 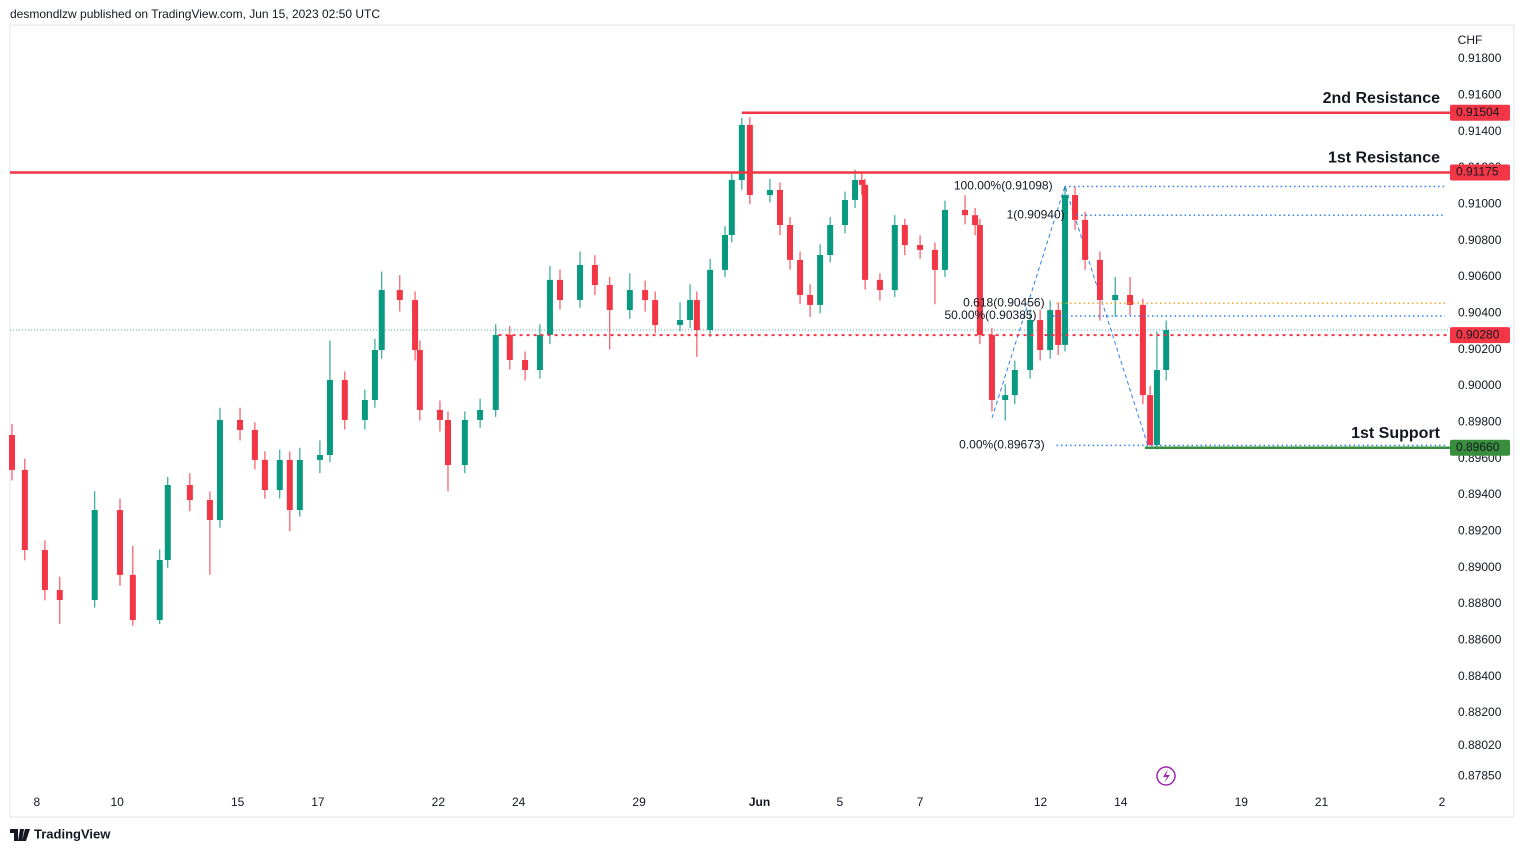 What do you see at coordinates (1480, 776) in the screenshot?
I see `y-tick-label: 0.87850` at bounding box center [1480, 776].